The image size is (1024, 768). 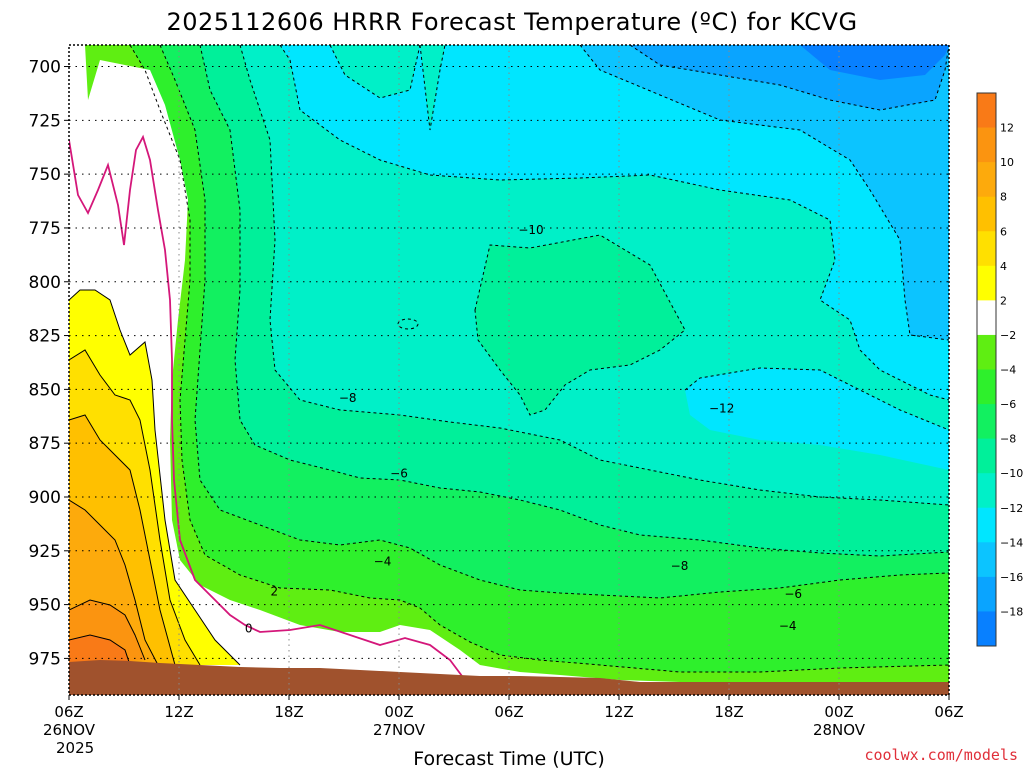 What do you see at coordinates (1008, 370) in the screenshot?
I see `colorbar-label: −4` at bounding box center [1008, 370].